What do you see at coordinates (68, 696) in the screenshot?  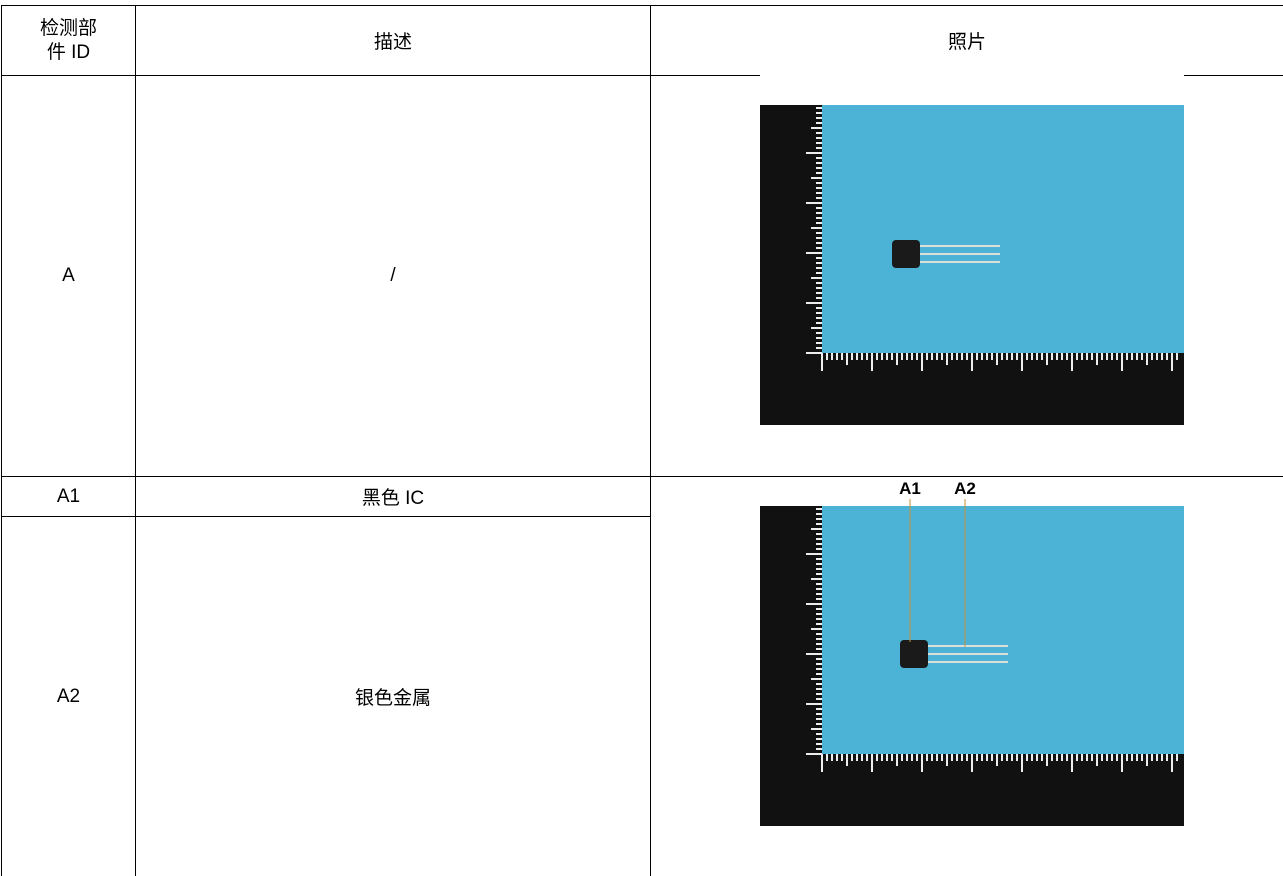 I see `id-cell: A2` at bounding box center [68, 696].